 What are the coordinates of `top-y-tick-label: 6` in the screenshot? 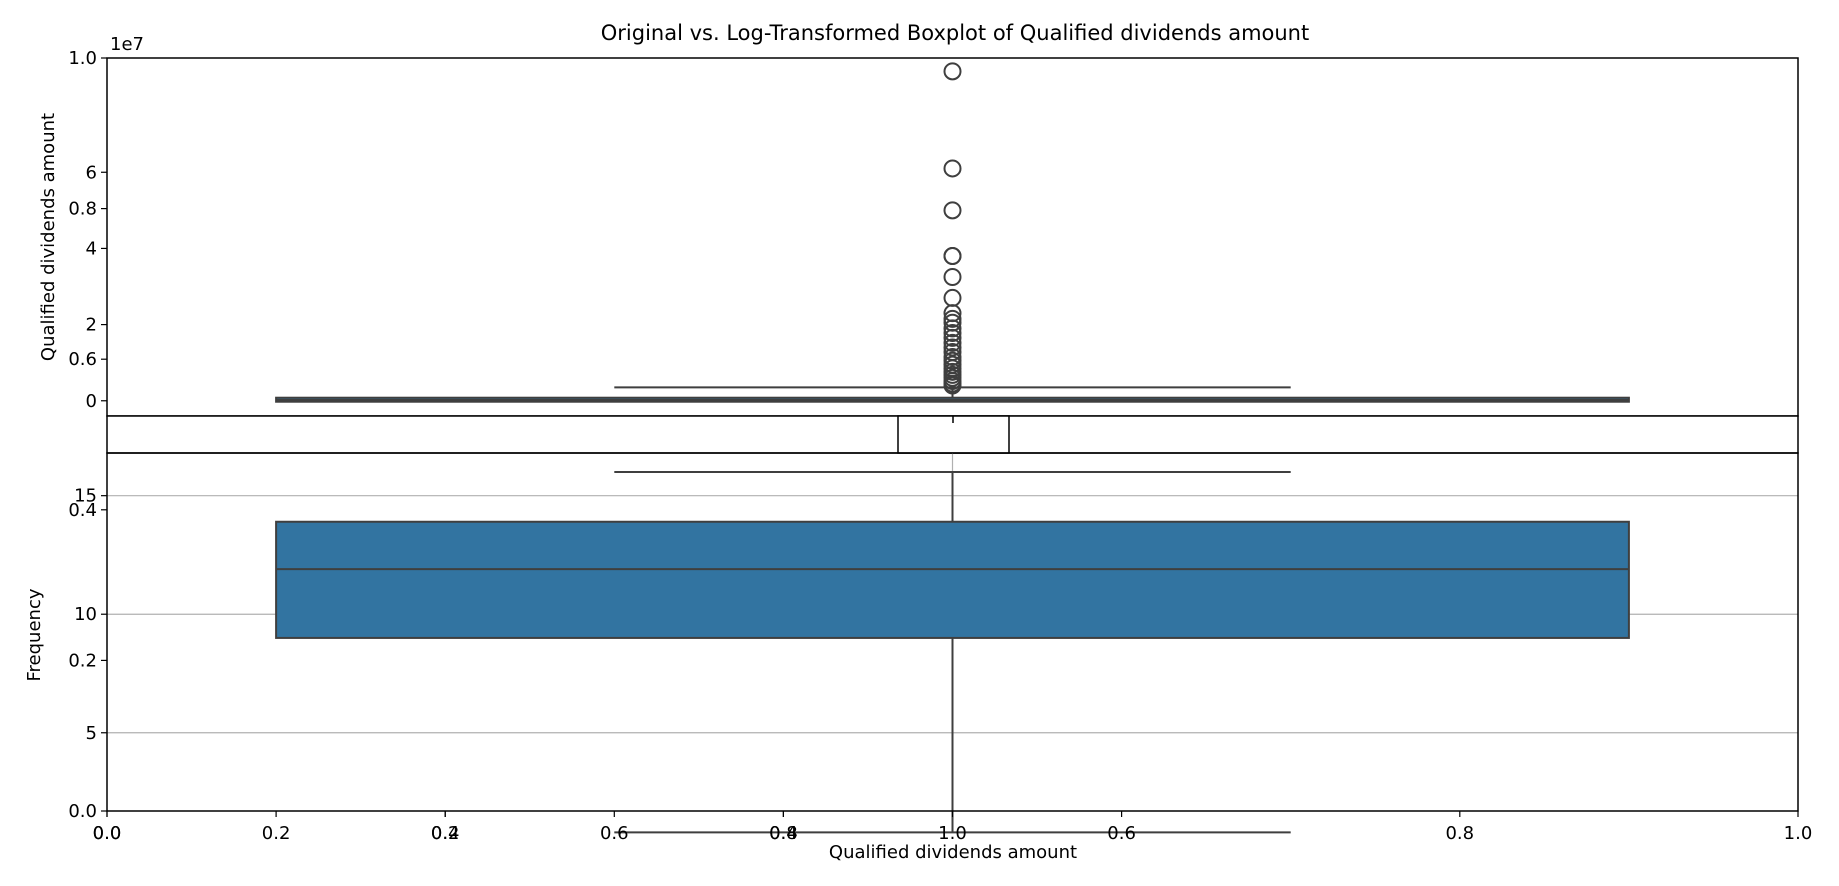 It's located at (91, 172).